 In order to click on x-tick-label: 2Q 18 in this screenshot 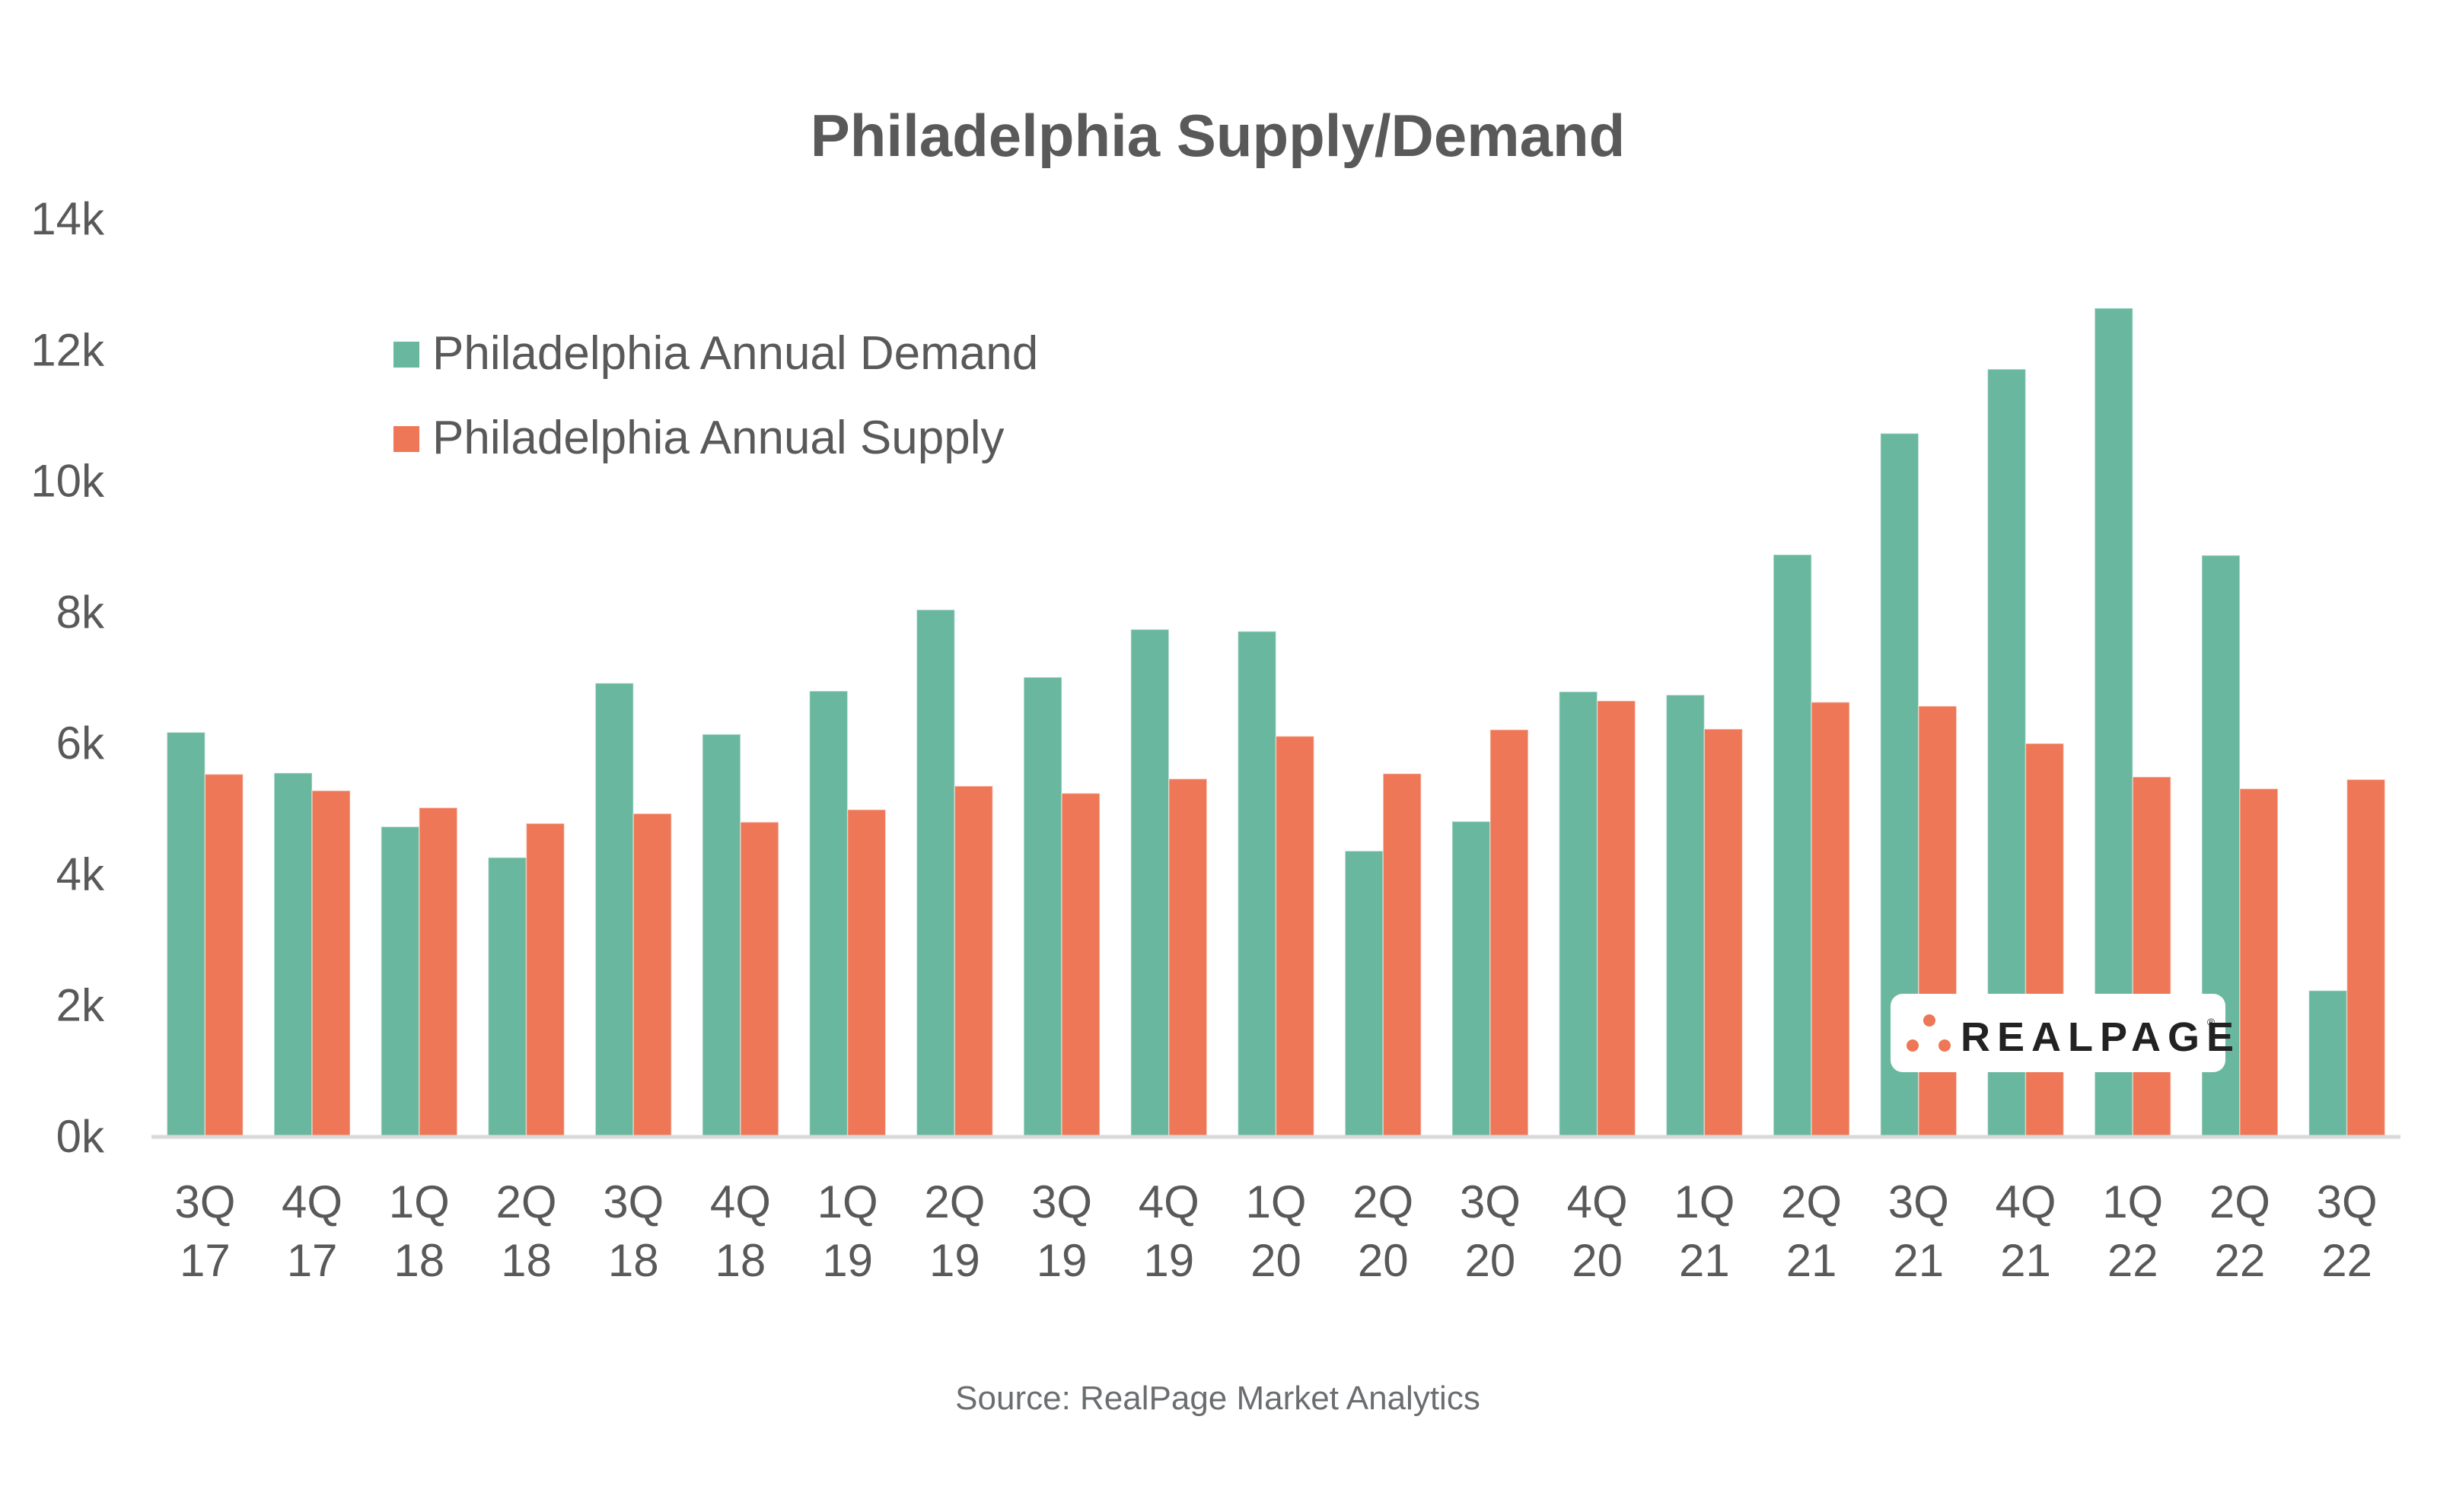, I will do `click(525, 1231)`.